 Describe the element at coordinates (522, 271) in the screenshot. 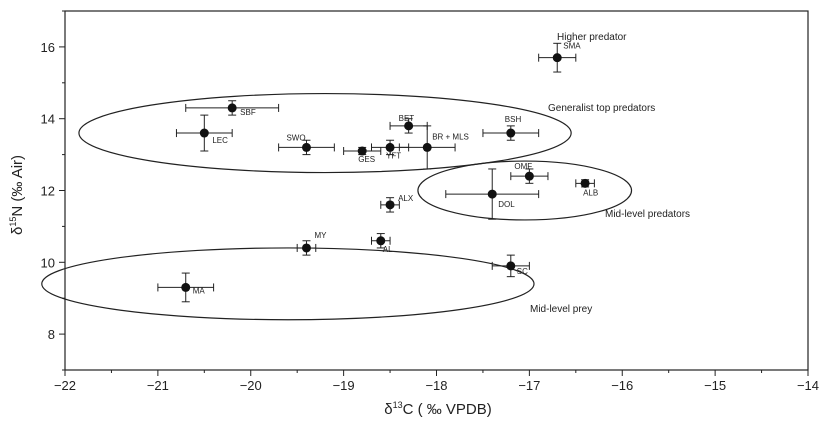

I see `point-label: SC` at that location.